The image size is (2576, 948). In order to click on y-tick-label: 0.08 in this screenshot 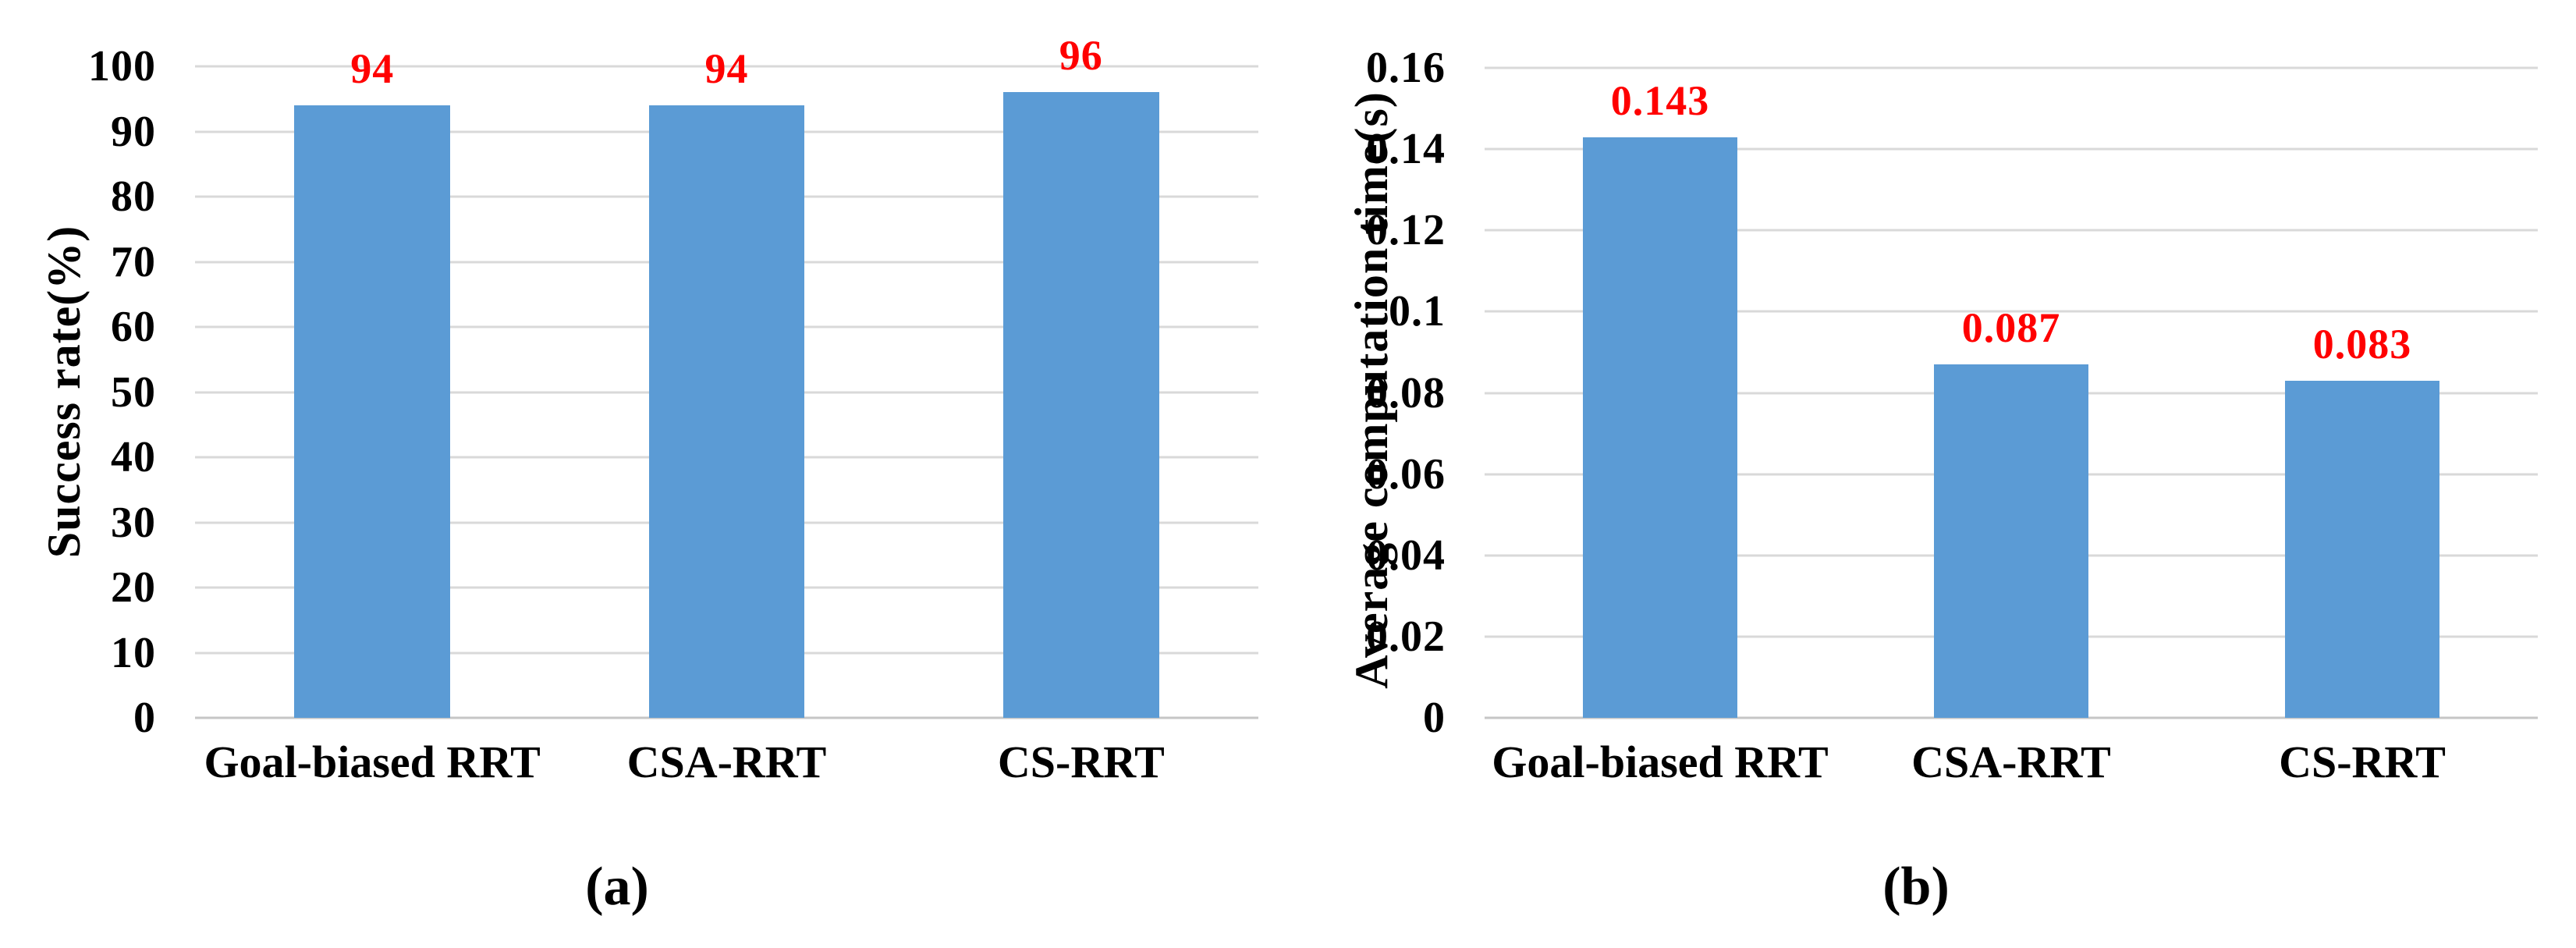, I will do `click(1406, 392)`.